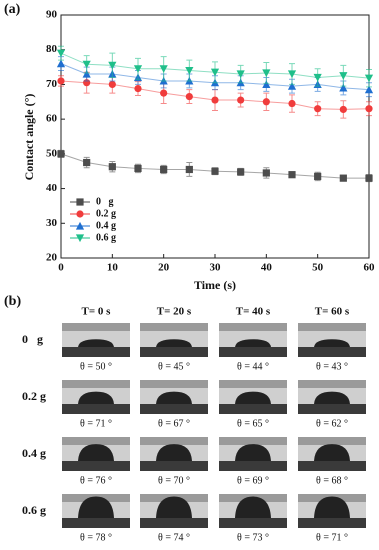 The image size is (379, 550). I want to click on row-label: 0.4 g, so click(34, 453).